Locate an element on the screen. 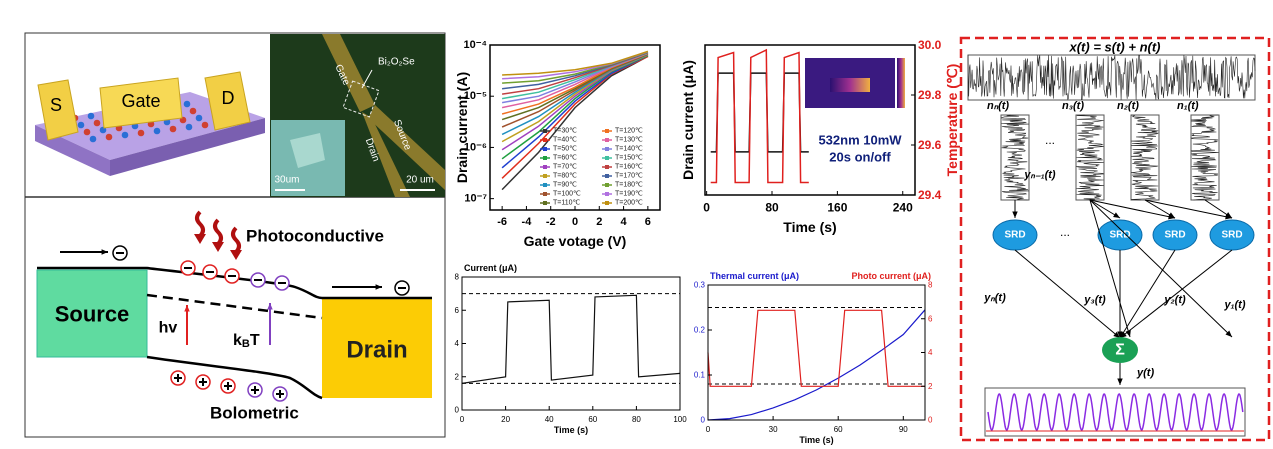  y2-tick-label: 29.4 is located at coordinates (930, 195).